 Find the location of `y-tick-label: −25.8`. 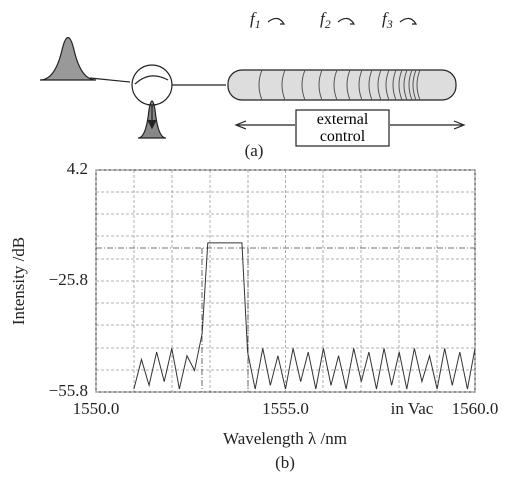

y-tick-label: −25.8 is located at coordinates (68, 279).